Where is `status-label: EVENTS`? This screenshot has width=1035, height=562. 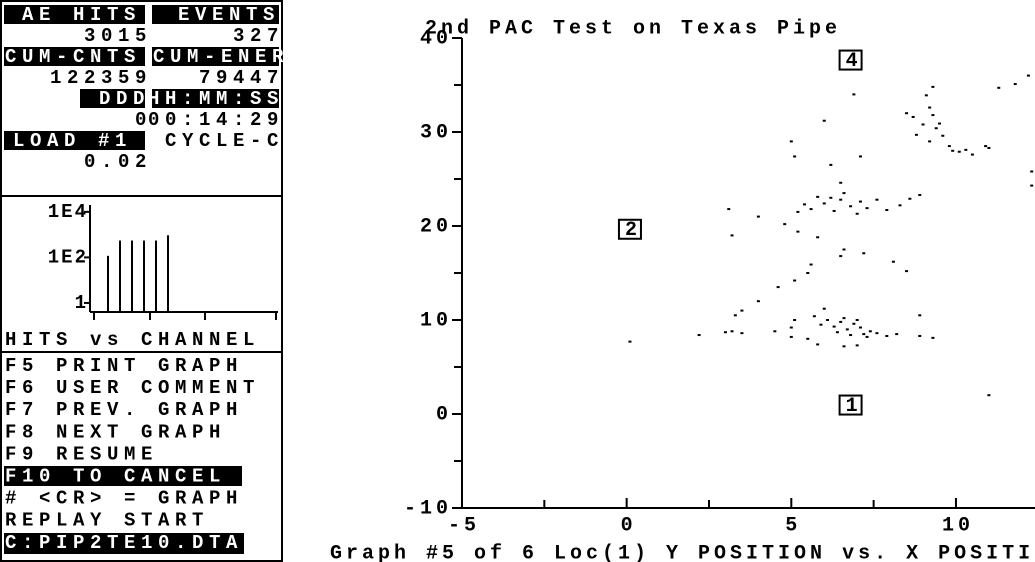 status-label: EVENTS is located at coordinates (229, 15).